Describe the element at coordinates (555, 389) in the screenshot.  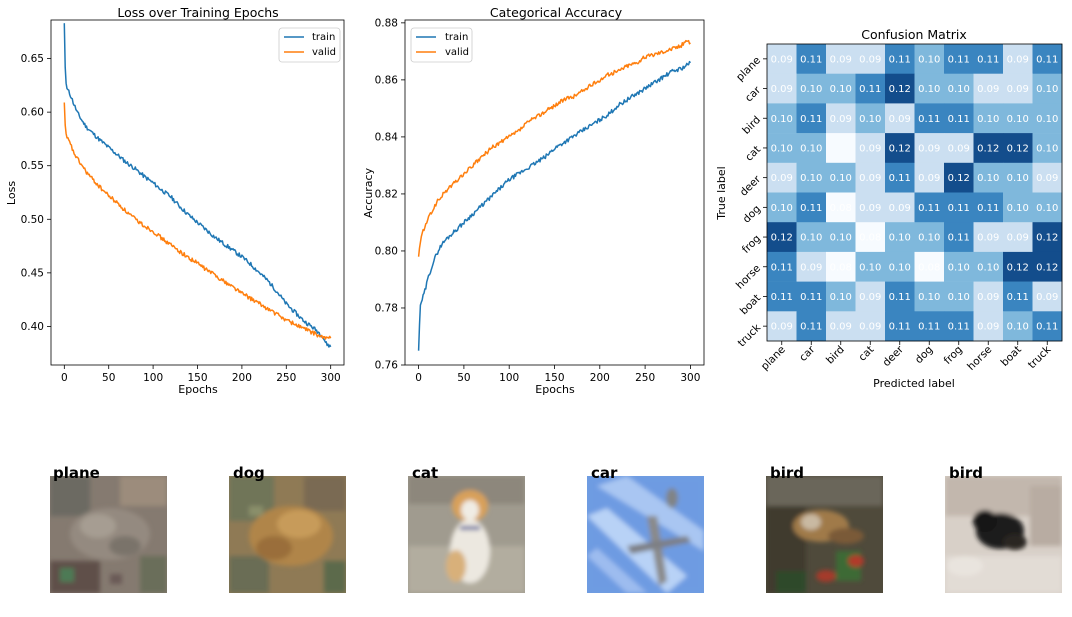
I see `accuracy-x-label: Epochs` at that location.